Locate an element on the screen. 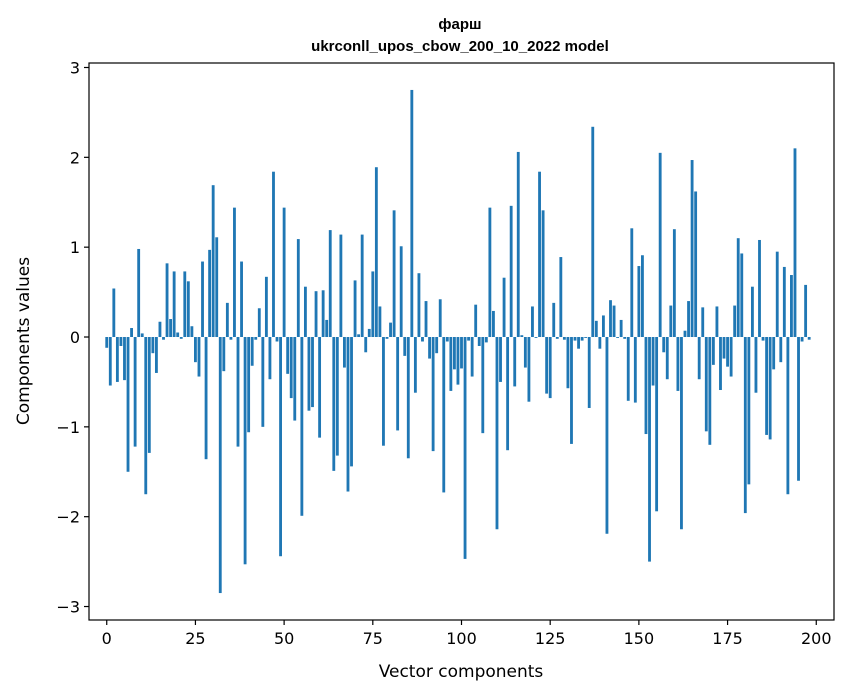  y-tick-label: 1 is located at coordinates (75, 247).